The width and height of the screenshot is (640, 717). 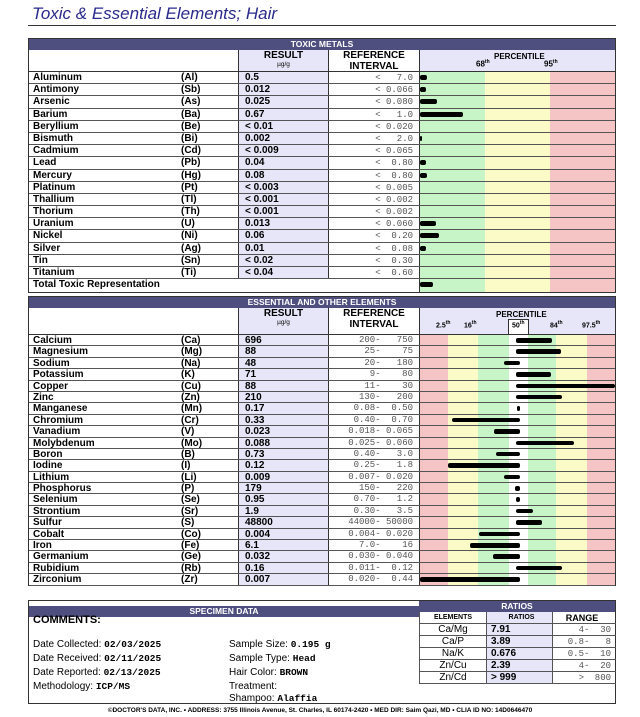 I want to click on element-name: Molybdenum, so click(x=64, y=443).